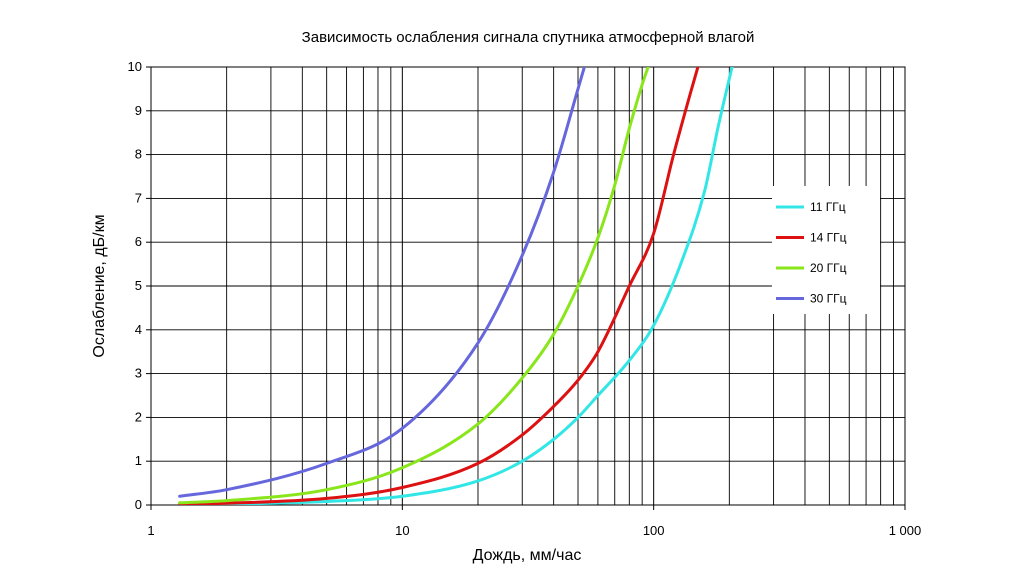 This screenshot has width=1024, height=576. Describe the element at coordinates (828, 268) in the screenshot. I see `legend-label-3: 20 ГГц` at that location.